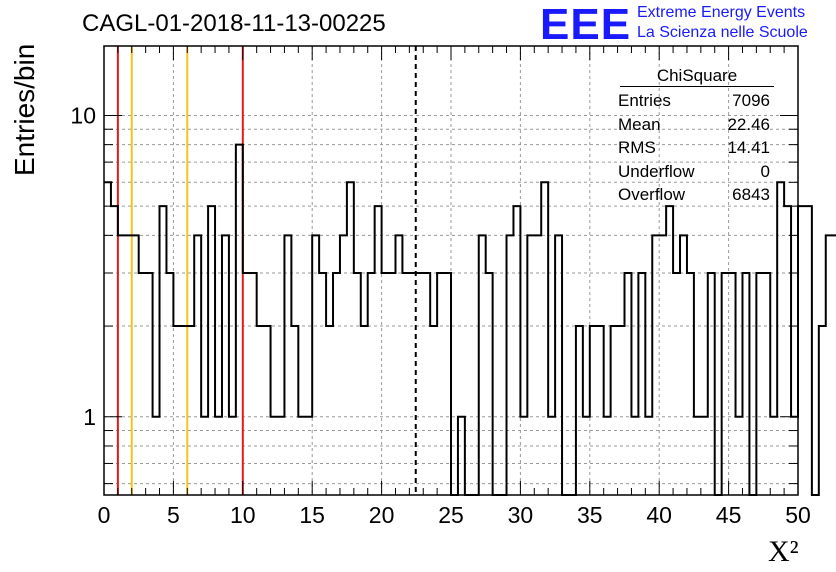  What do you see at coordinates (590, 515) in the screenshot?
I see `x-tick-label: 35` at bounding box center [590, 515].